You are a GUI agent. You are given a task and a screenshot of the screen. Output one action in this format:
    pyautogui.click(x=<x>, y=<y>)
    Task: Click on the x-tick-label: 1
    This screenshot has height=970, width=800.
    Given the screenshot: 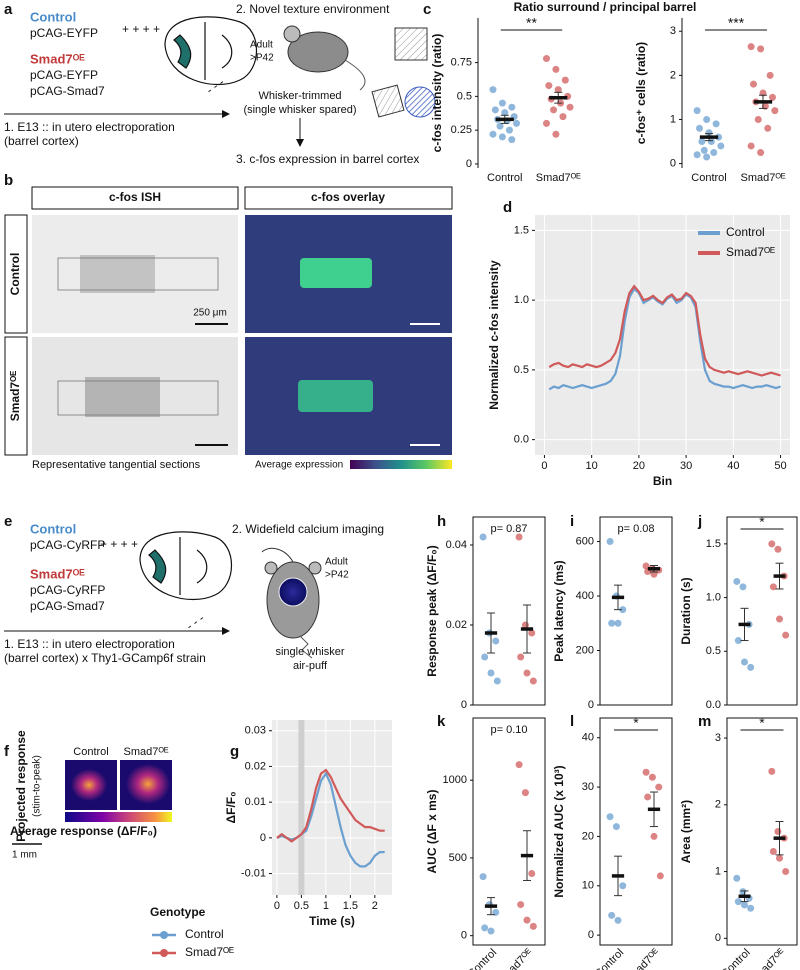 What is the action you would take?
    pyautogui.click(x=326, y=906)
    